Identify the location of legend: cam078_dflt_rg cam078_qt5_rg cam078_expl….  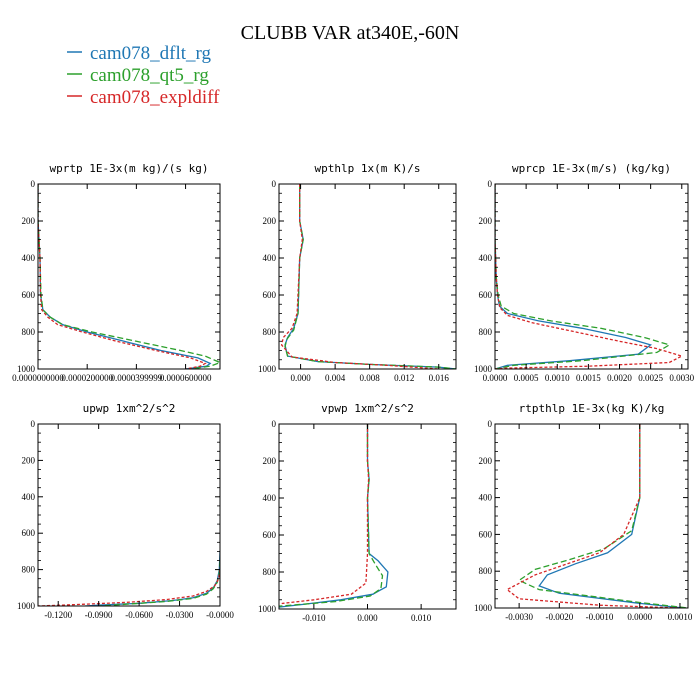
(143, 75).